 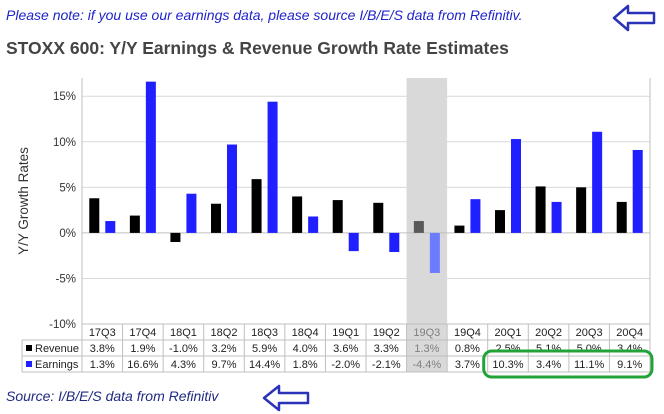 I want to click on category-label: 19Q1, so click(x=345, y=333).